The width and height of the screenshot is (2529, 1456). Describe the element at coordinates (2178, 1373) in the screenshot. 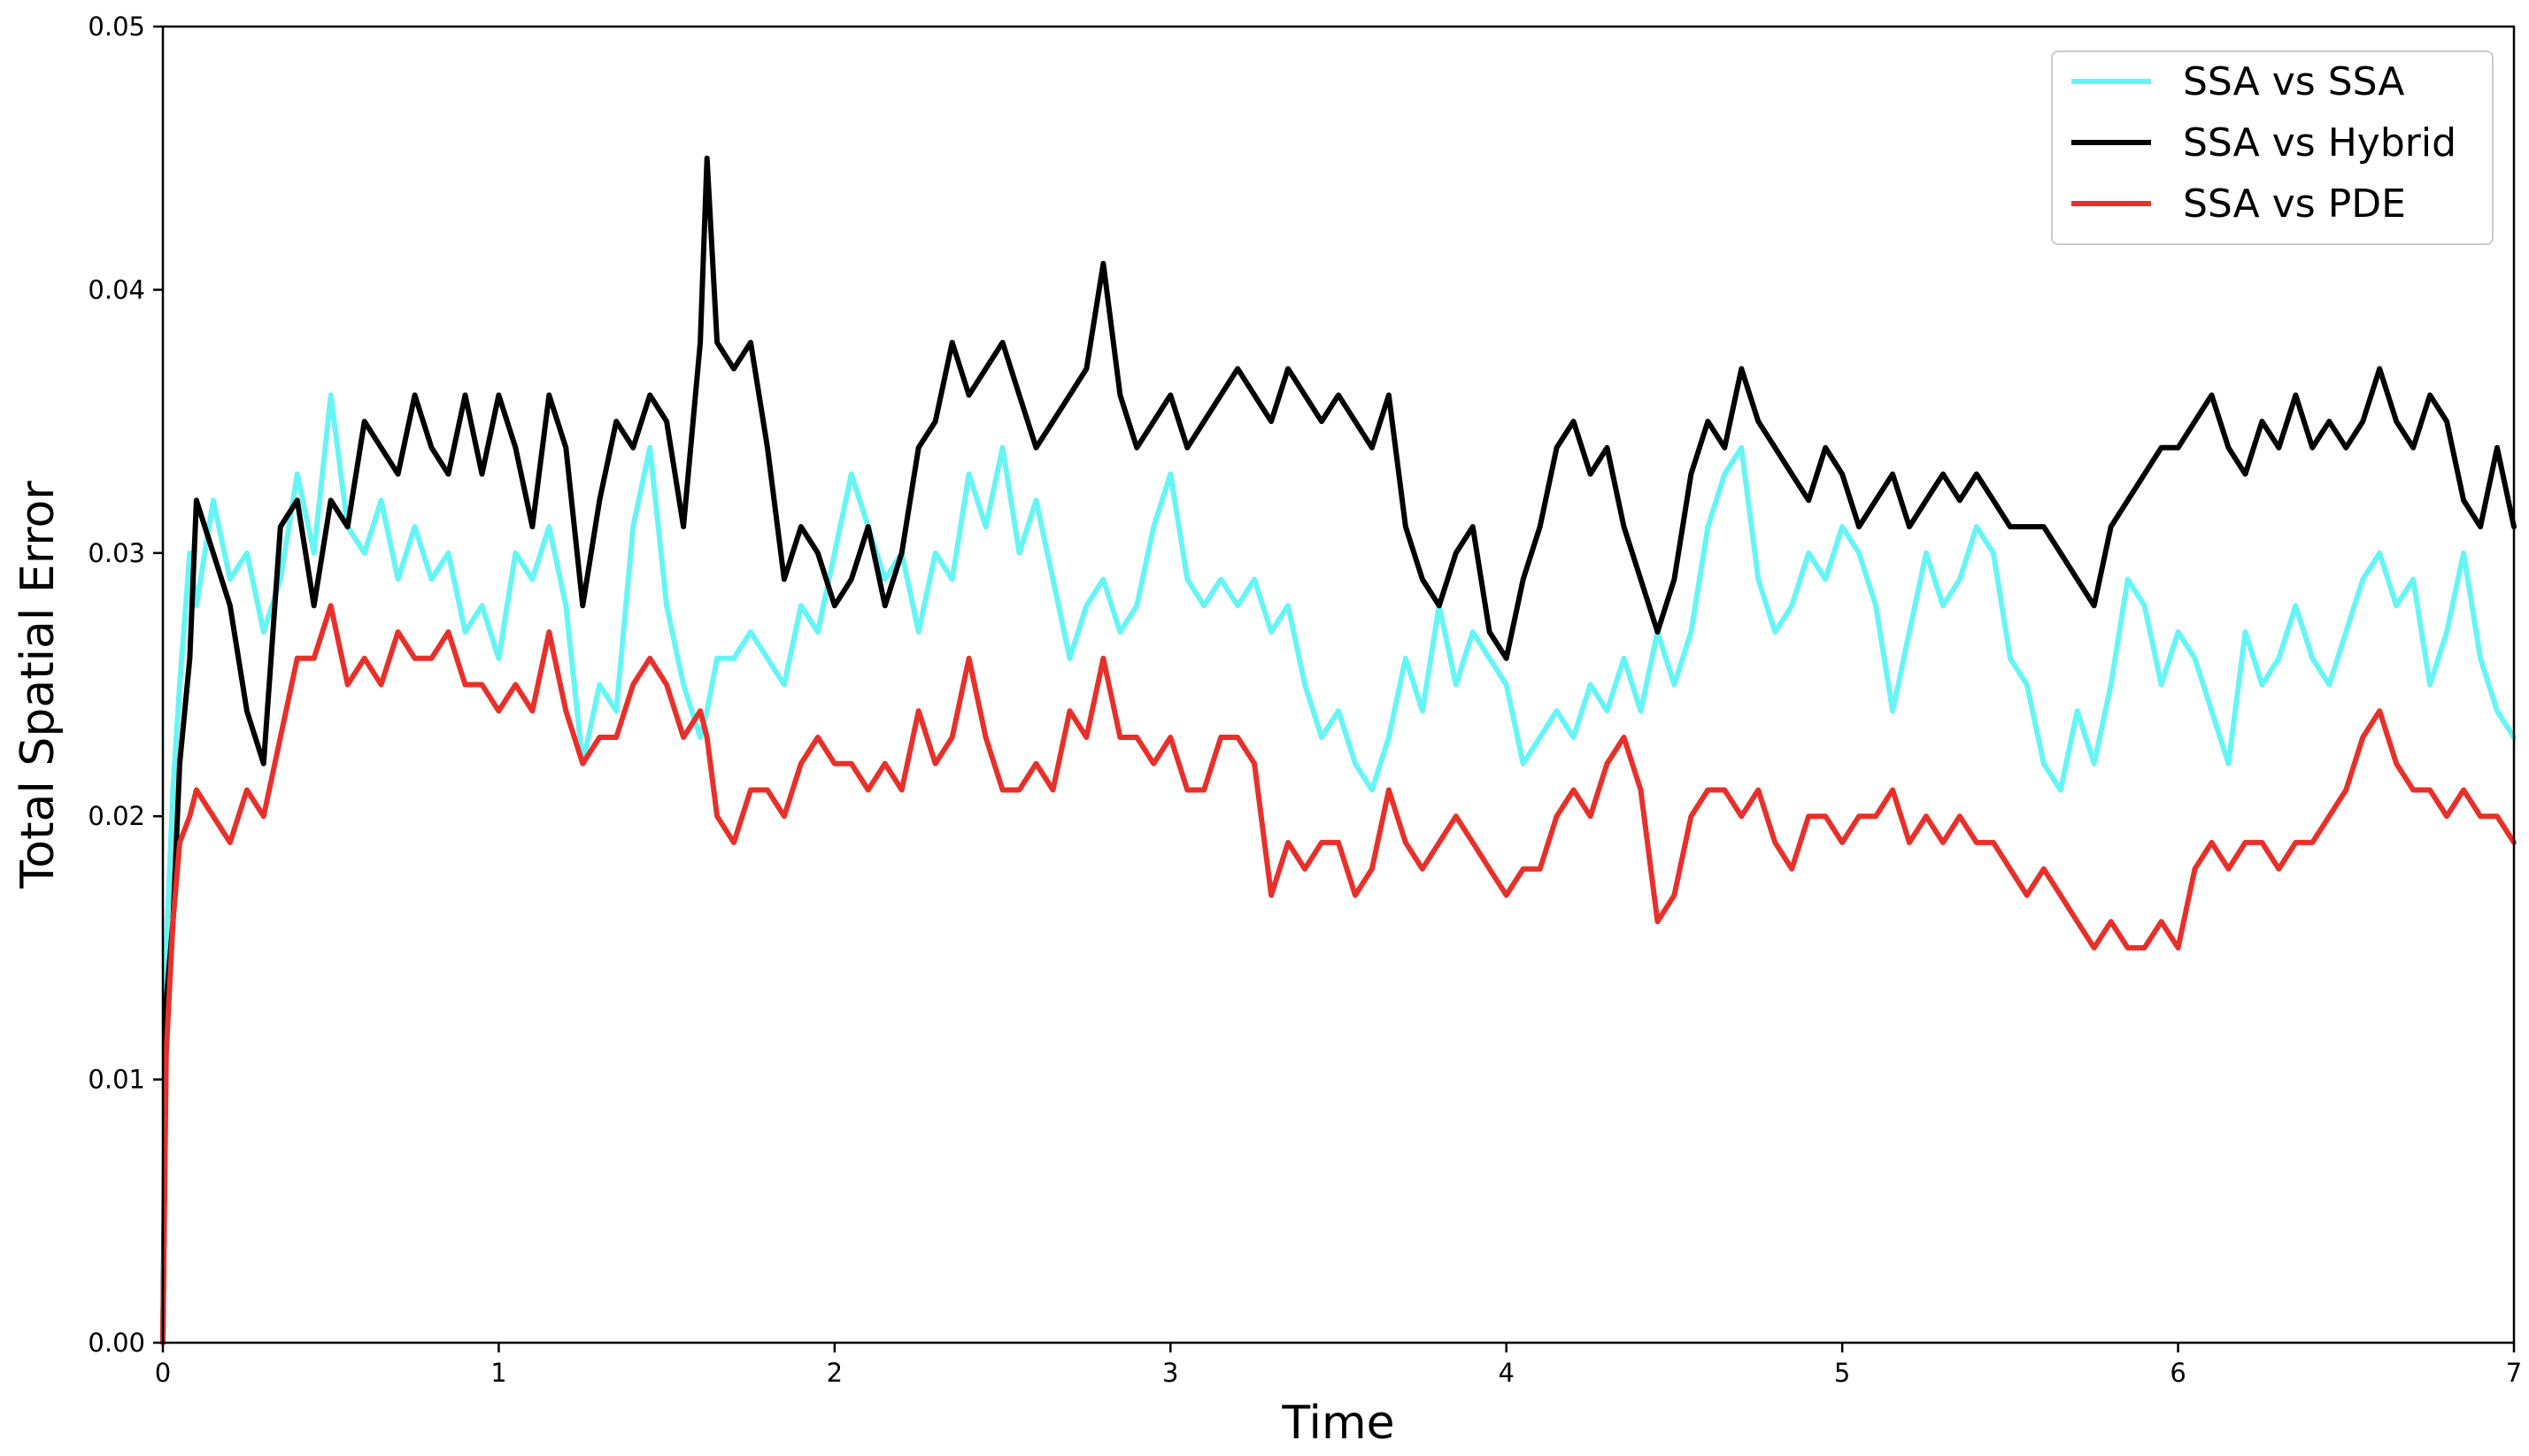

I see `x-tick-label: 6` at that location.